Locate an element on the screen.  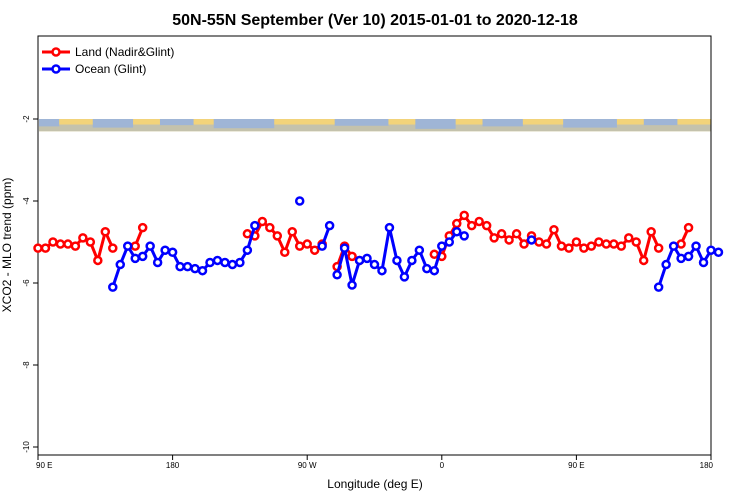
x-axis-label: Longitude (deg E) is located at coordinates (374, 484).